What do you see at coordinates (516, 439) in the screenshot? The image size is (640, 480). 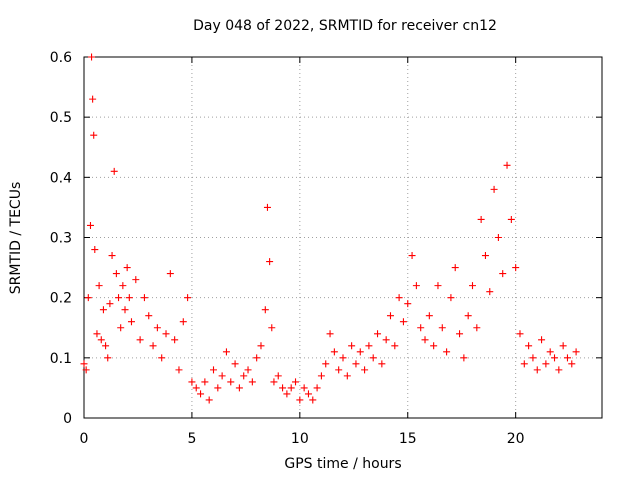 I see `x-tick-label: 20` at bounding box center [516, 439].